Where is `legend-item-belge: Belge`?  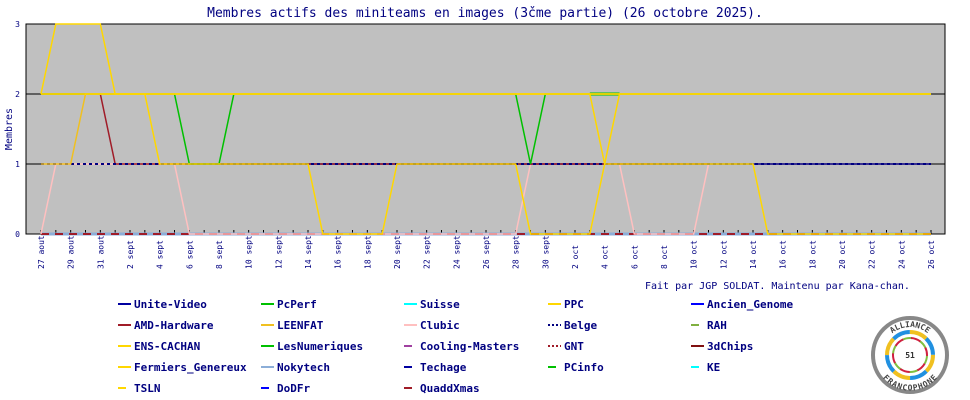
legend-item-belge: Belge is located at coordinates (572, 325).